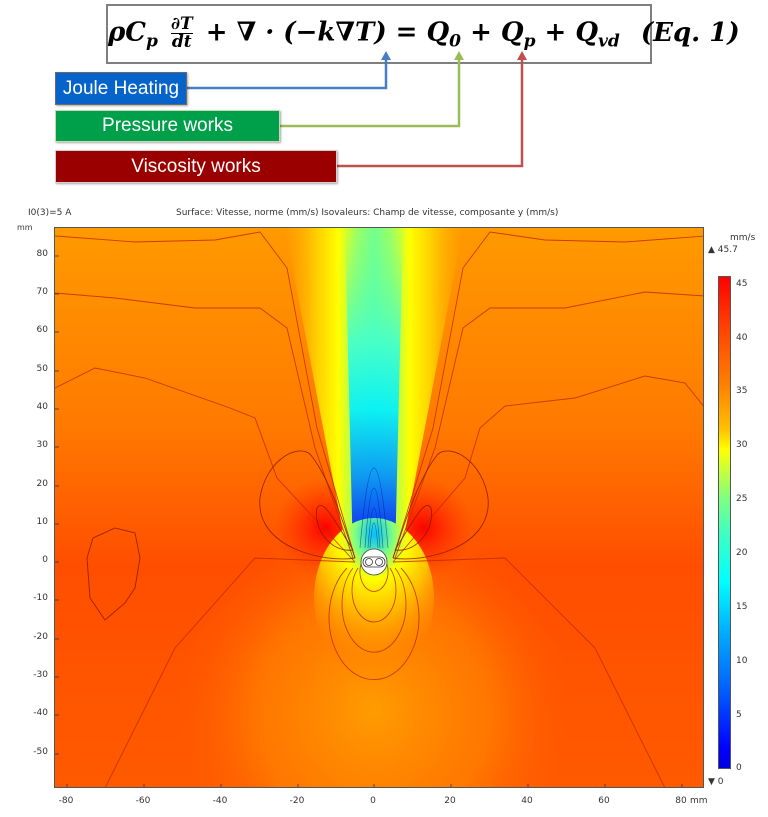 This screenshot has height=817, width=768. What do you see at coordinates (742, 391) in the screenshot?
I see `colorbar-tick: 35` at bounding box center [742, 391].